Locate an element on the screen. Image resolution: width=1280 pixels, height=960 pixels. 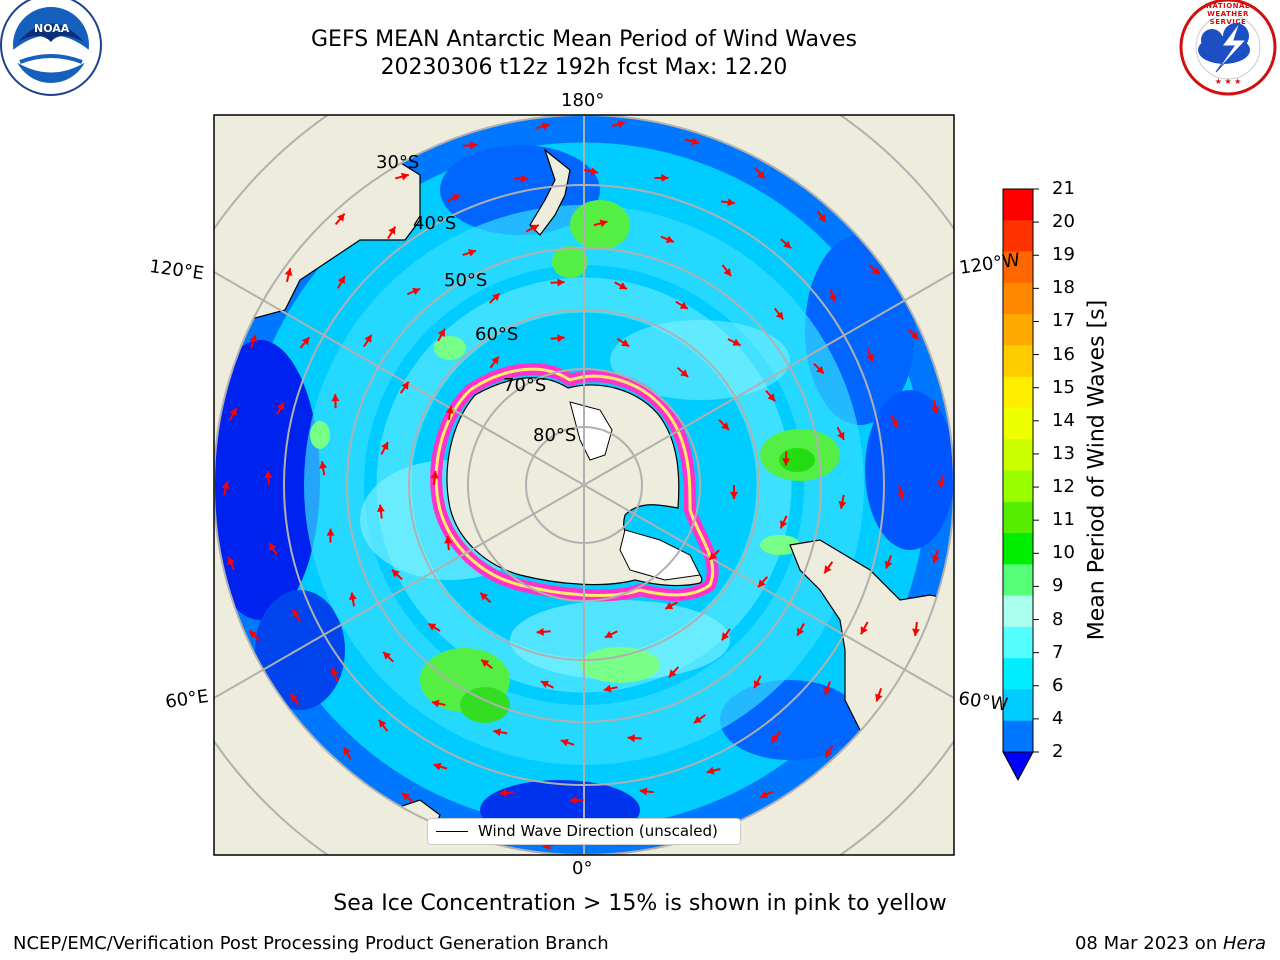
lon-label-0: 0° is located at coordinates (582, 868).